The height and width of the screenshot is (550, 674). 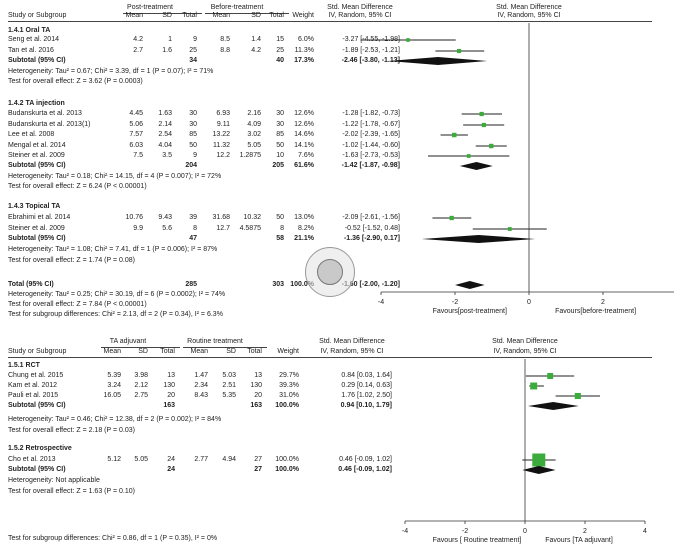 What do you see at coordinates (280, 145) in the screenshot?
I see `study-n2: 50` at bounding box center [280, 145].